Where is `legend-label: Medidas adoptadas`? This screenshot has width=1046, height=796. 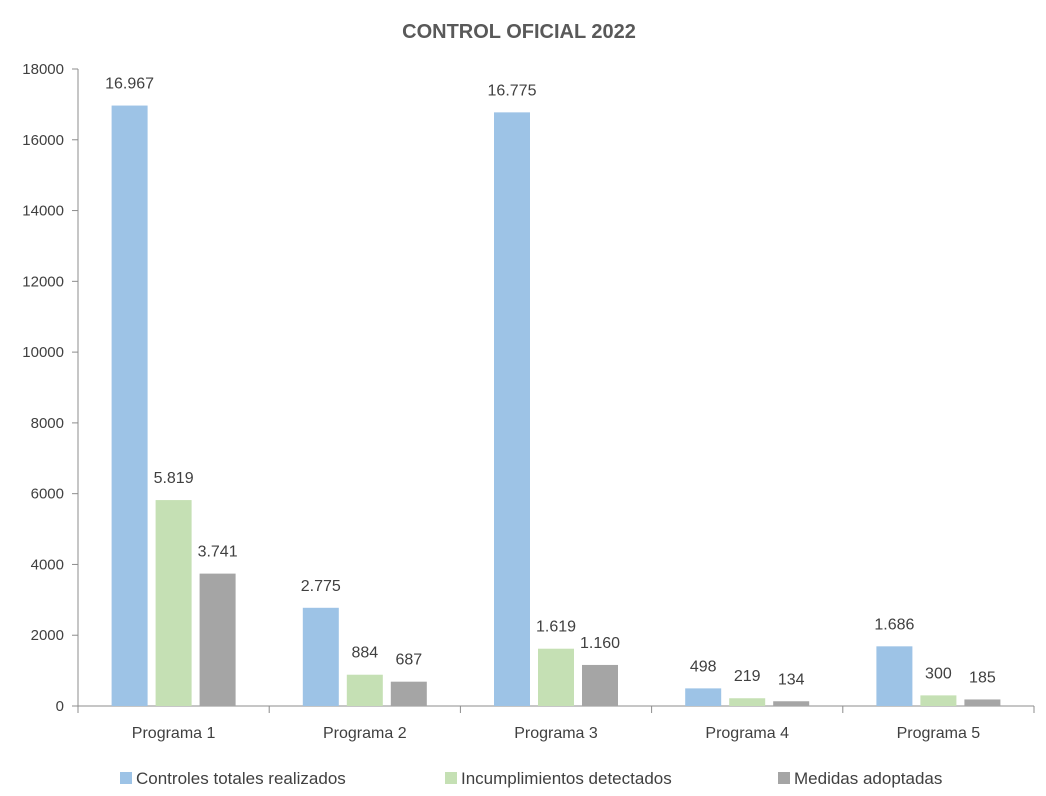 legend-label: Medidas adoptadas is located at coordinates (868, 778).